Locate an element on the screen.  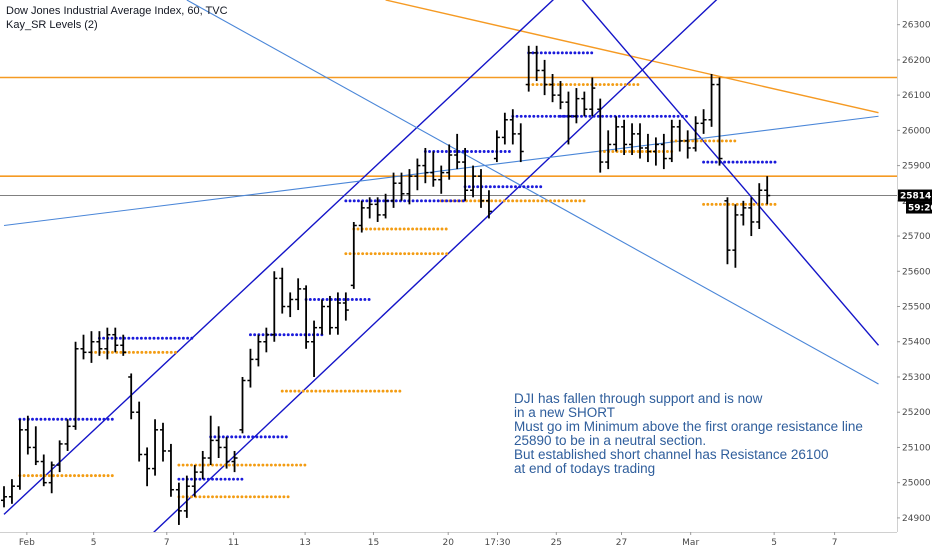
x-tick-label: 17:30 is located at coordinates (498, 543).